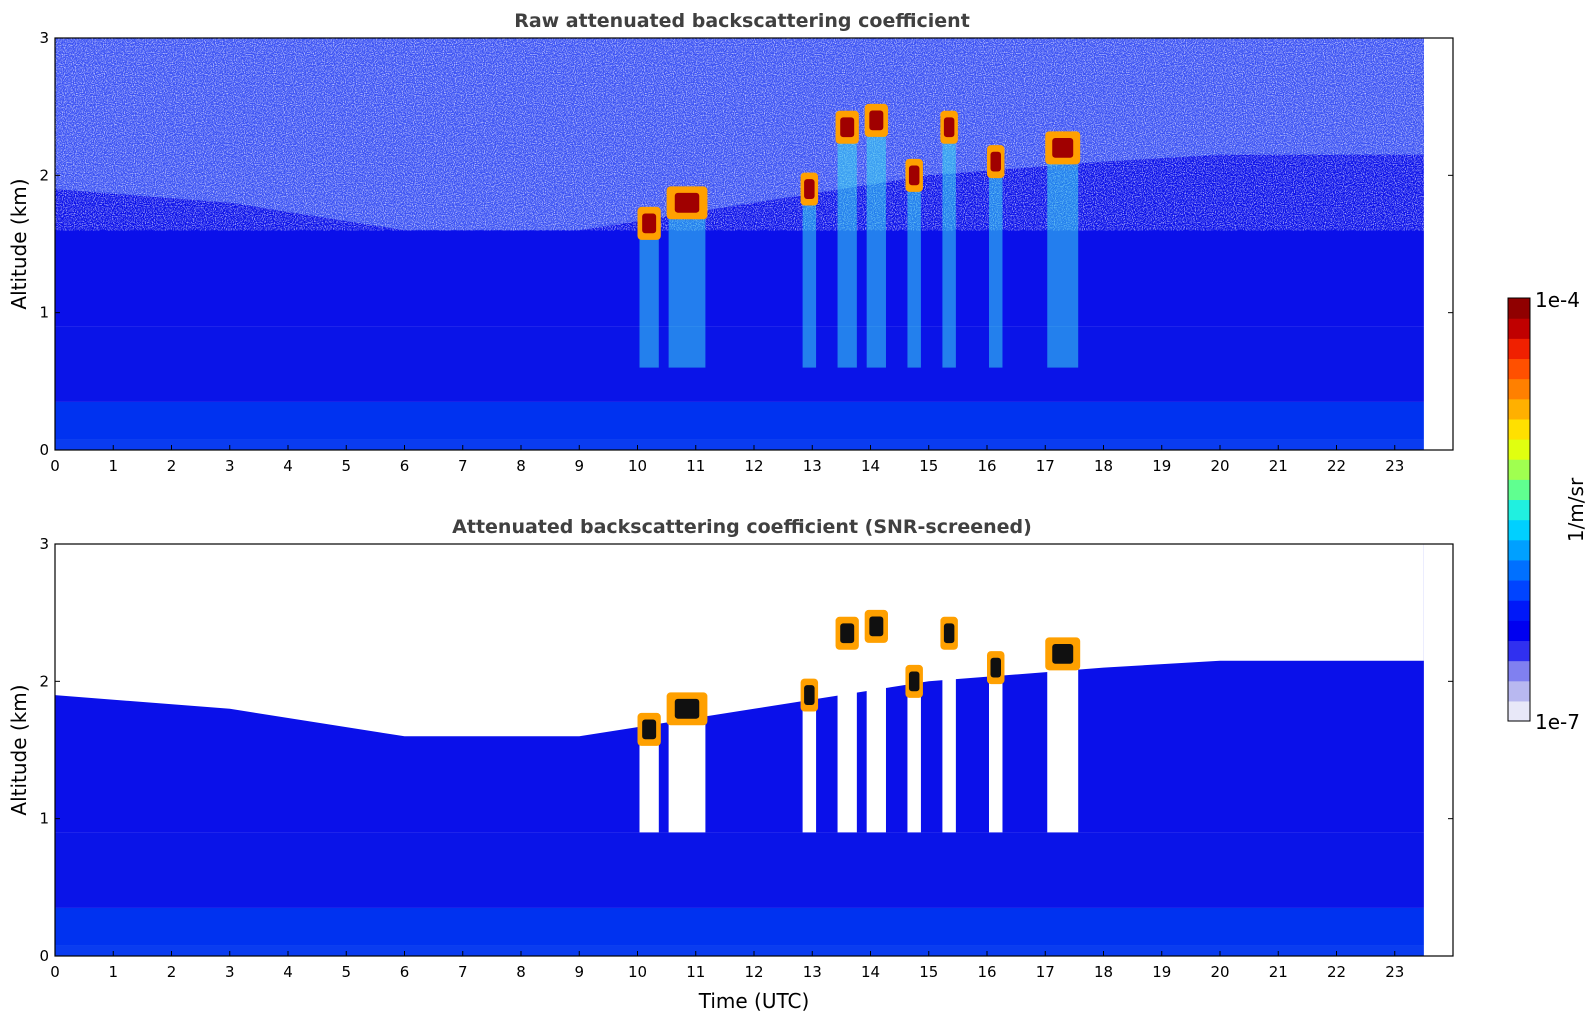  I want to click on x-tick-label: 14, so click(870, 972).